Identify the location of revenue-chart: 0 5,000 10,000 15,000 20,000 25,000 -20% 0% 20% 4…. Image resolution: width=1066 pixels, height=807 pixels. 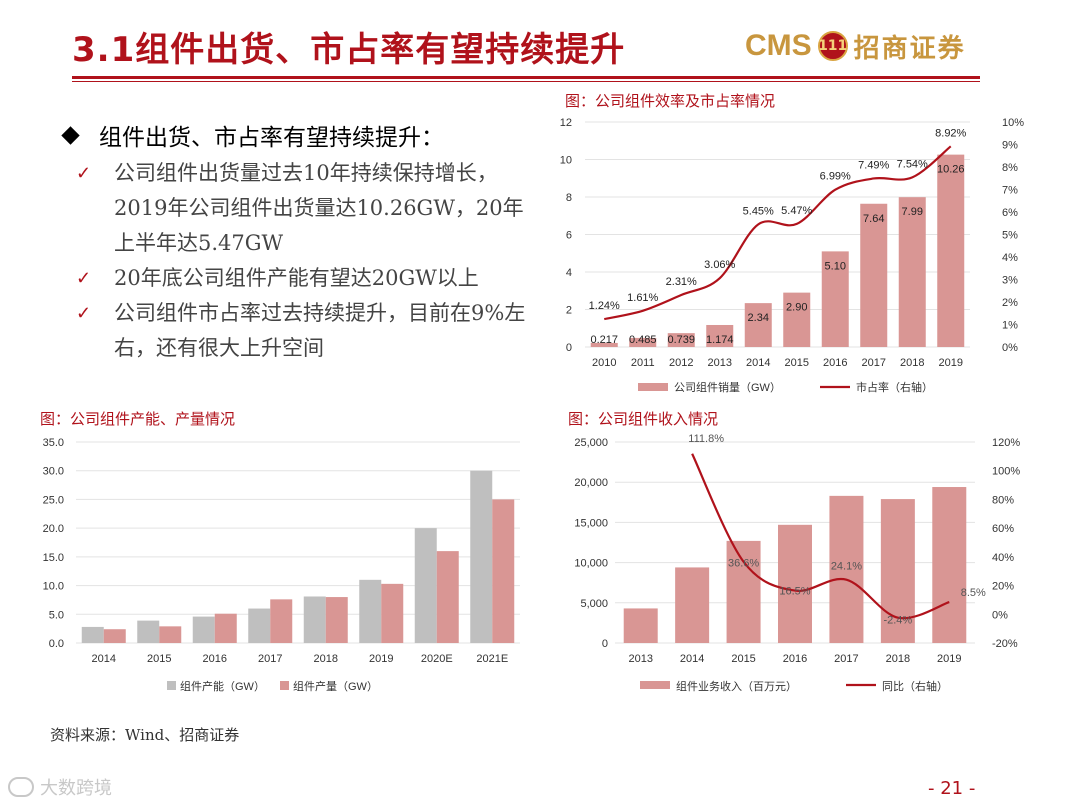
(797, 563).